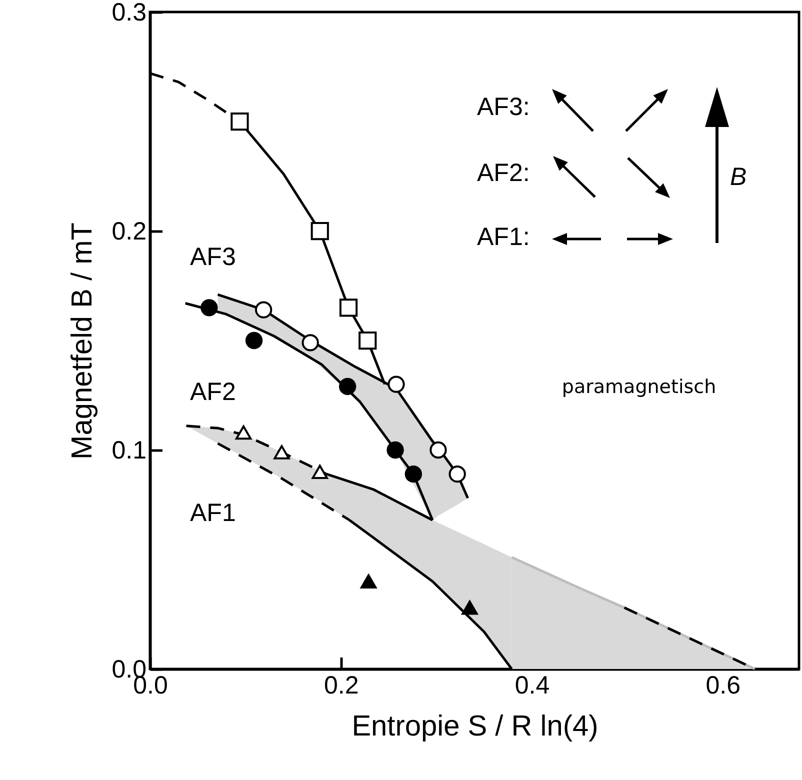  What do you see at coordinates (213, 392) in the screenshot?
I see `annotation: AF2` at bounding box center [213, 392].